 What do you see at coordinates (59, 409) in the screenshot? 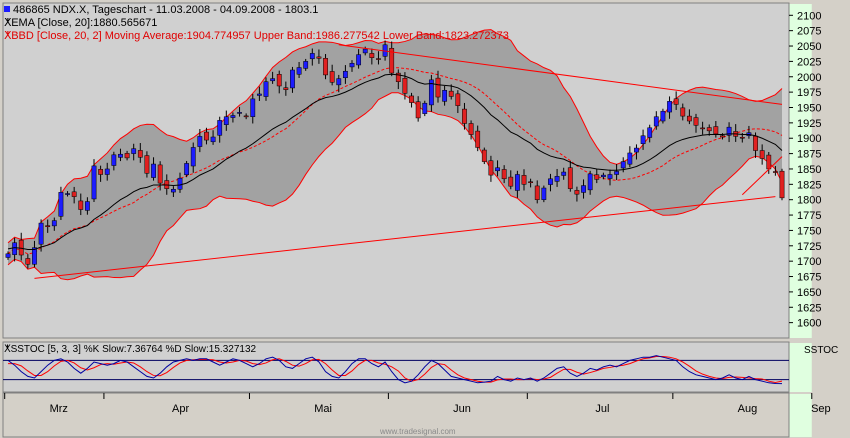
I see `month-label: Mrz` at bounding box center [59, 409].